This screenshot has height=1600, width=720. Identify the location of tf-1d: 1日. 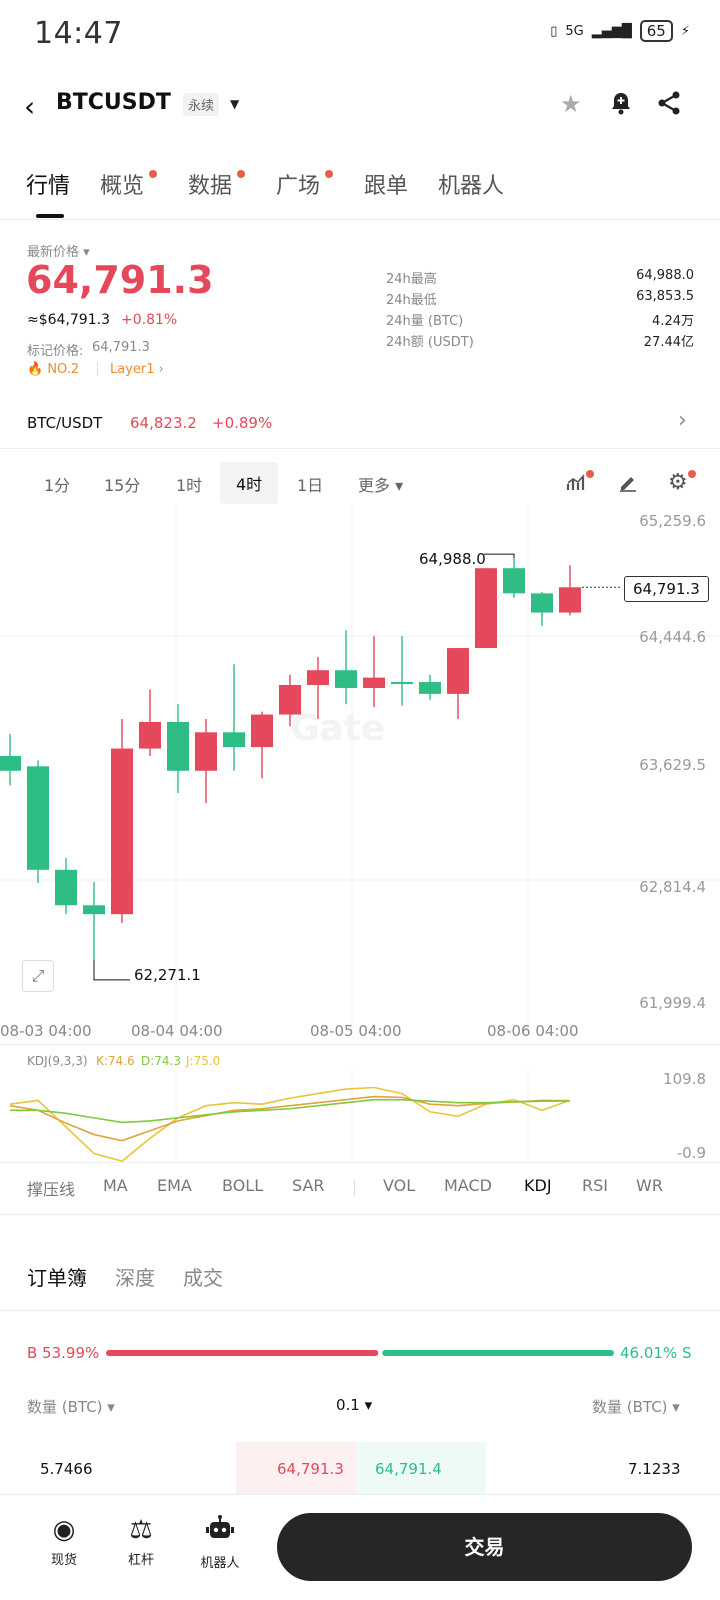
(310, 485).